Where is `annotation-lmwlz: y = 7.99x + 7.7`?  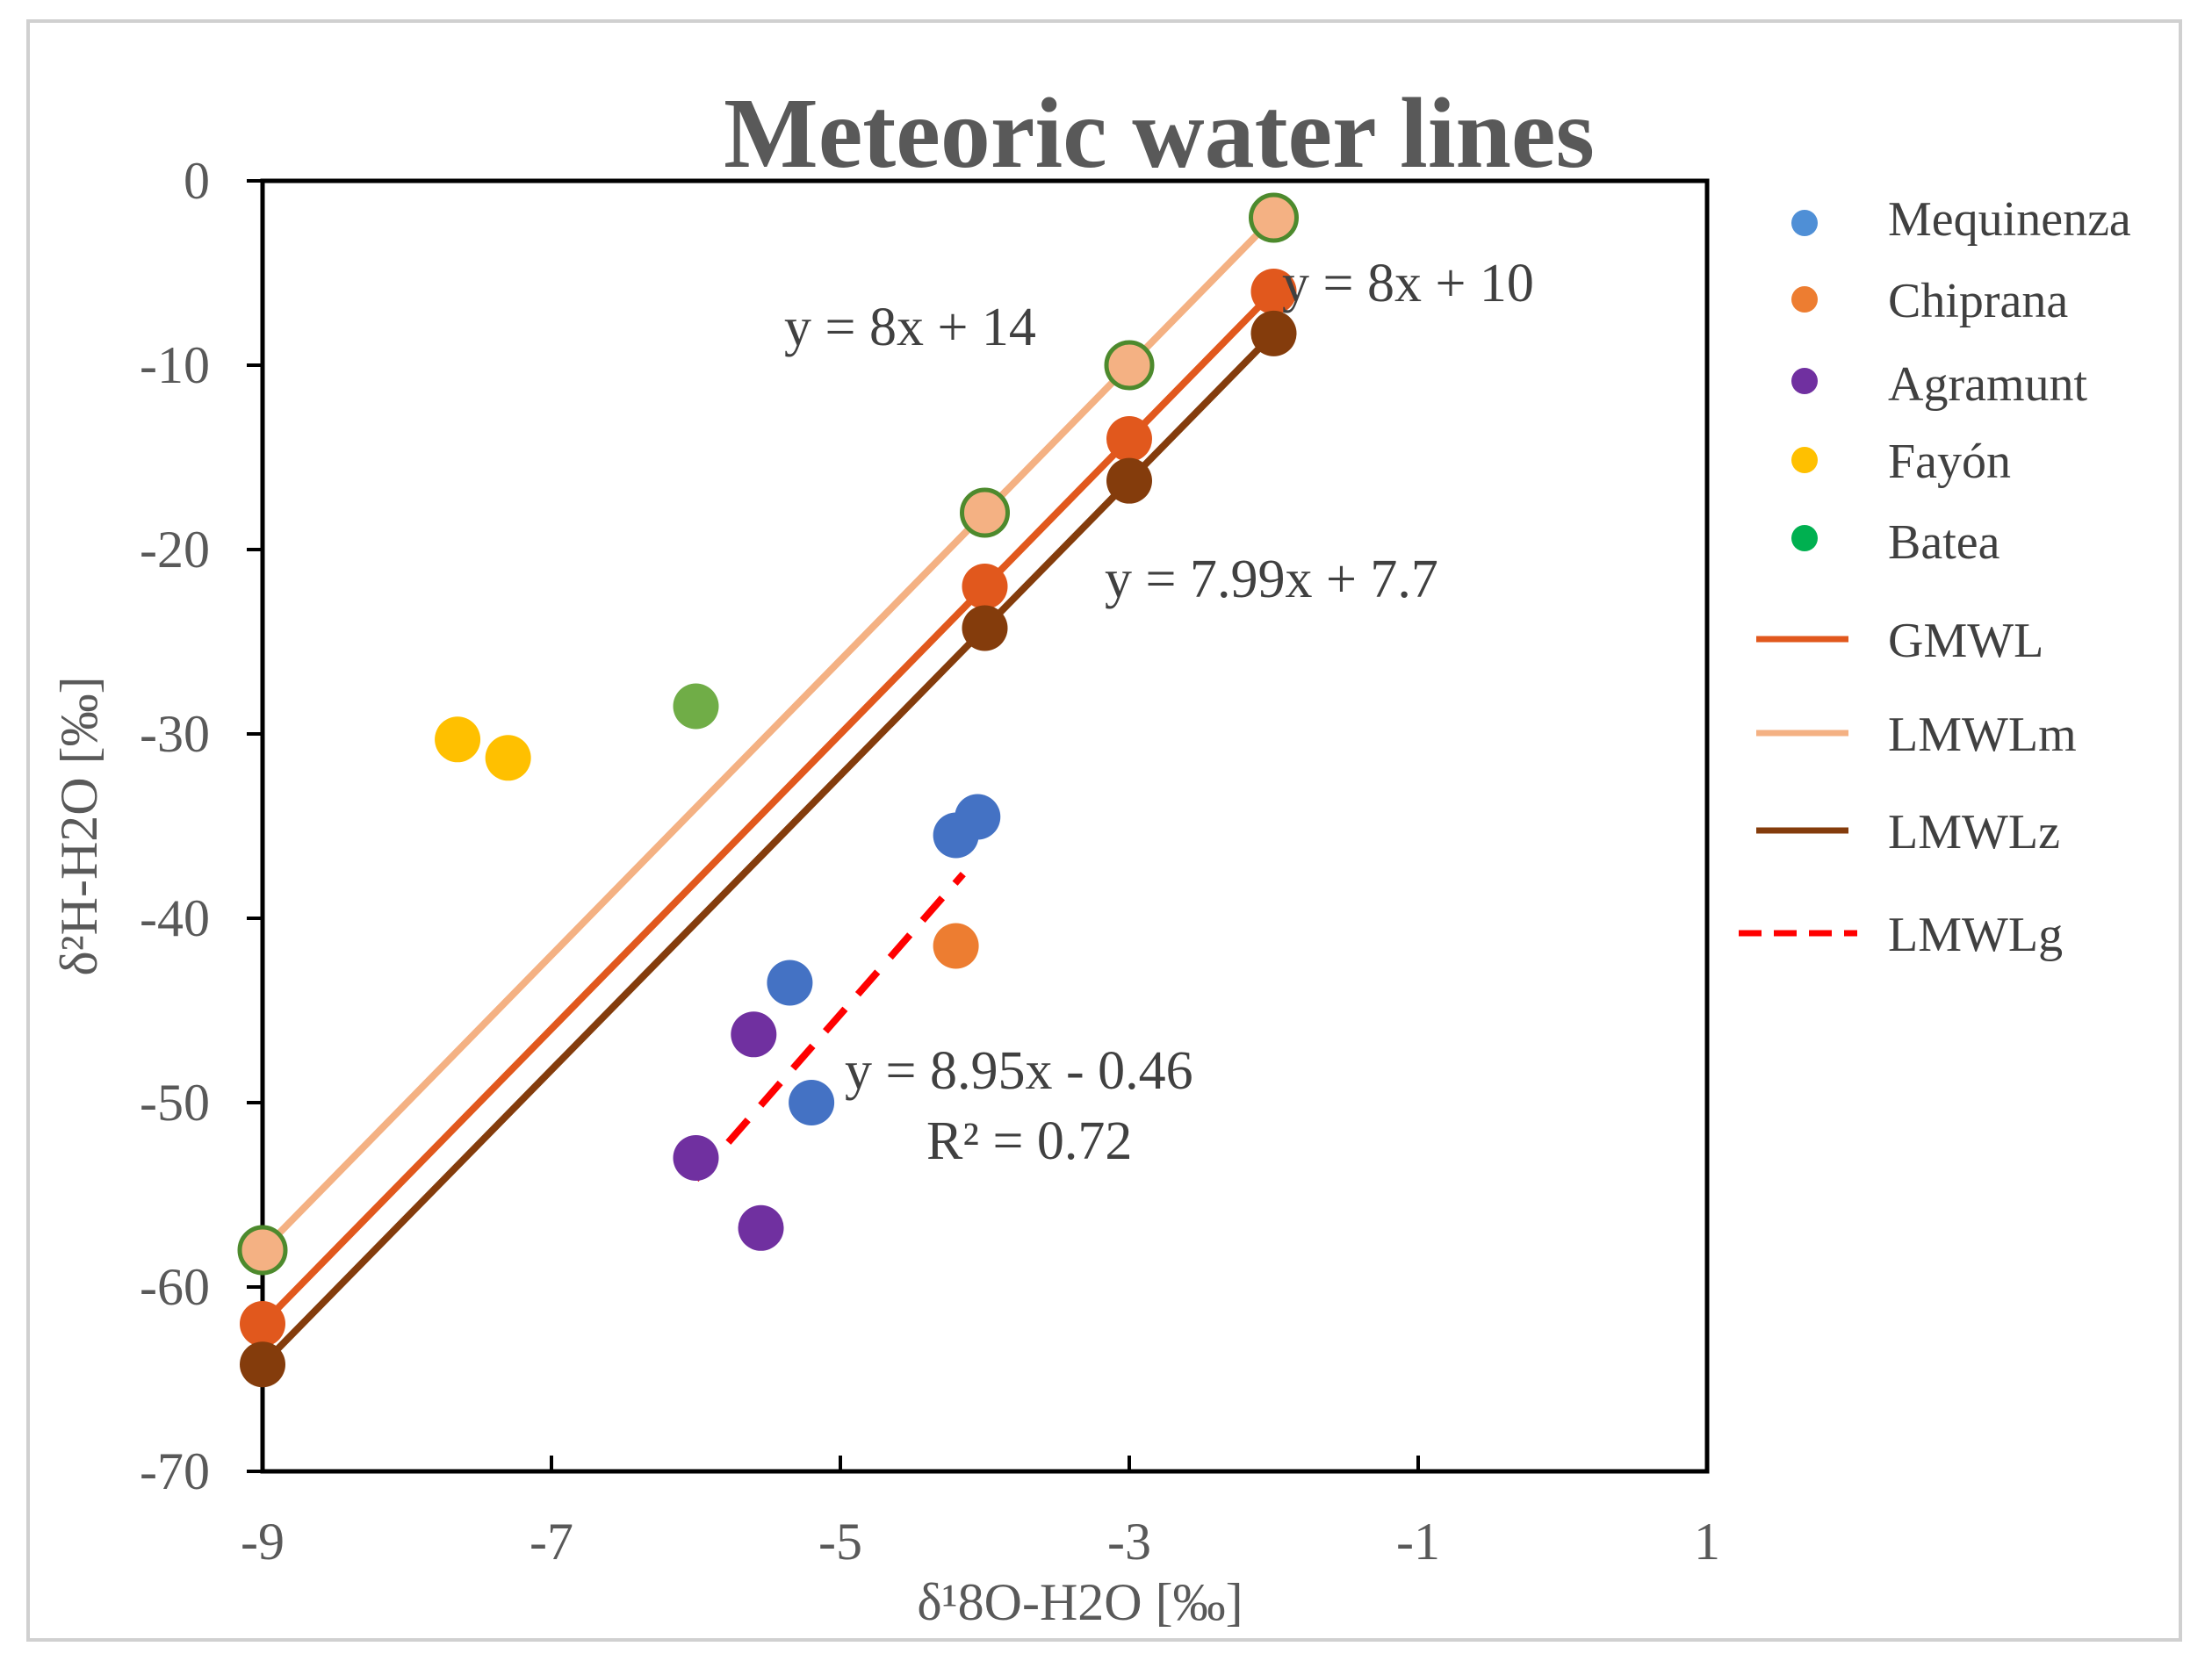
annotation-lmwlz: y = 7.99x + 7.7 is located at coordinates (1271, 580).